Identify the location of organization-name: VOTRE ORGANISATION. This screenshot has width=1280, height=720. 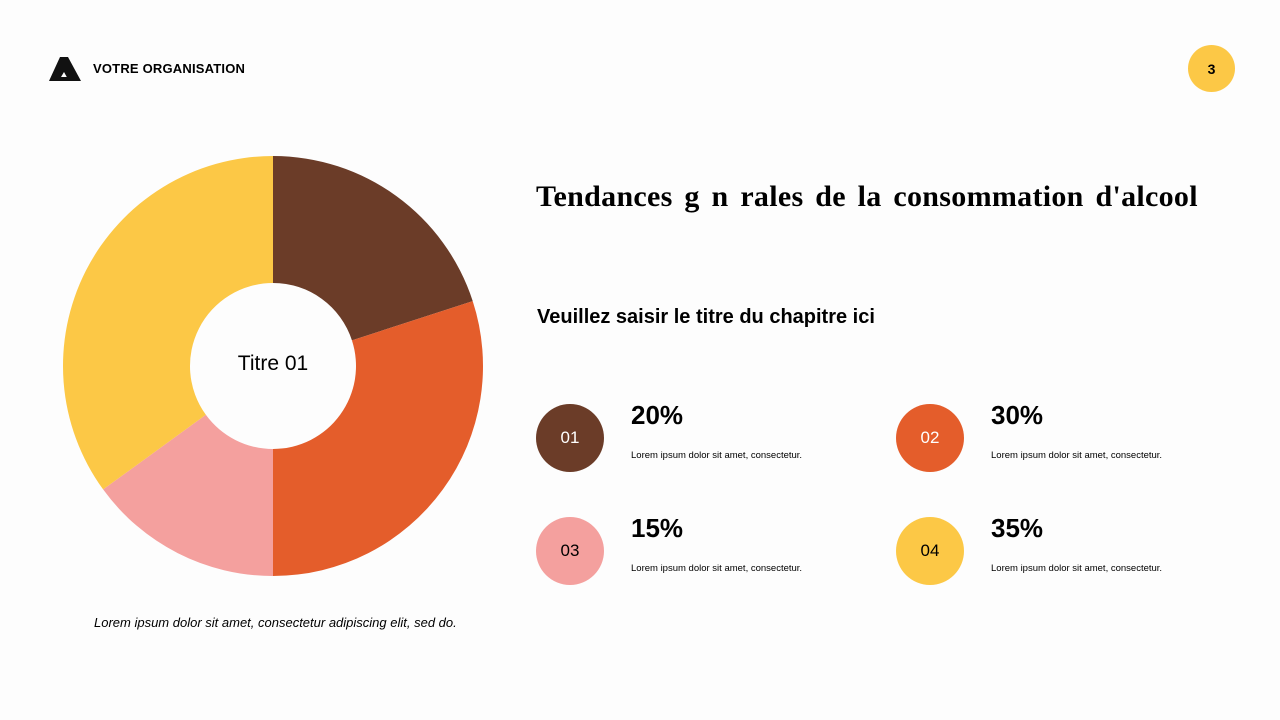
(169, 68).